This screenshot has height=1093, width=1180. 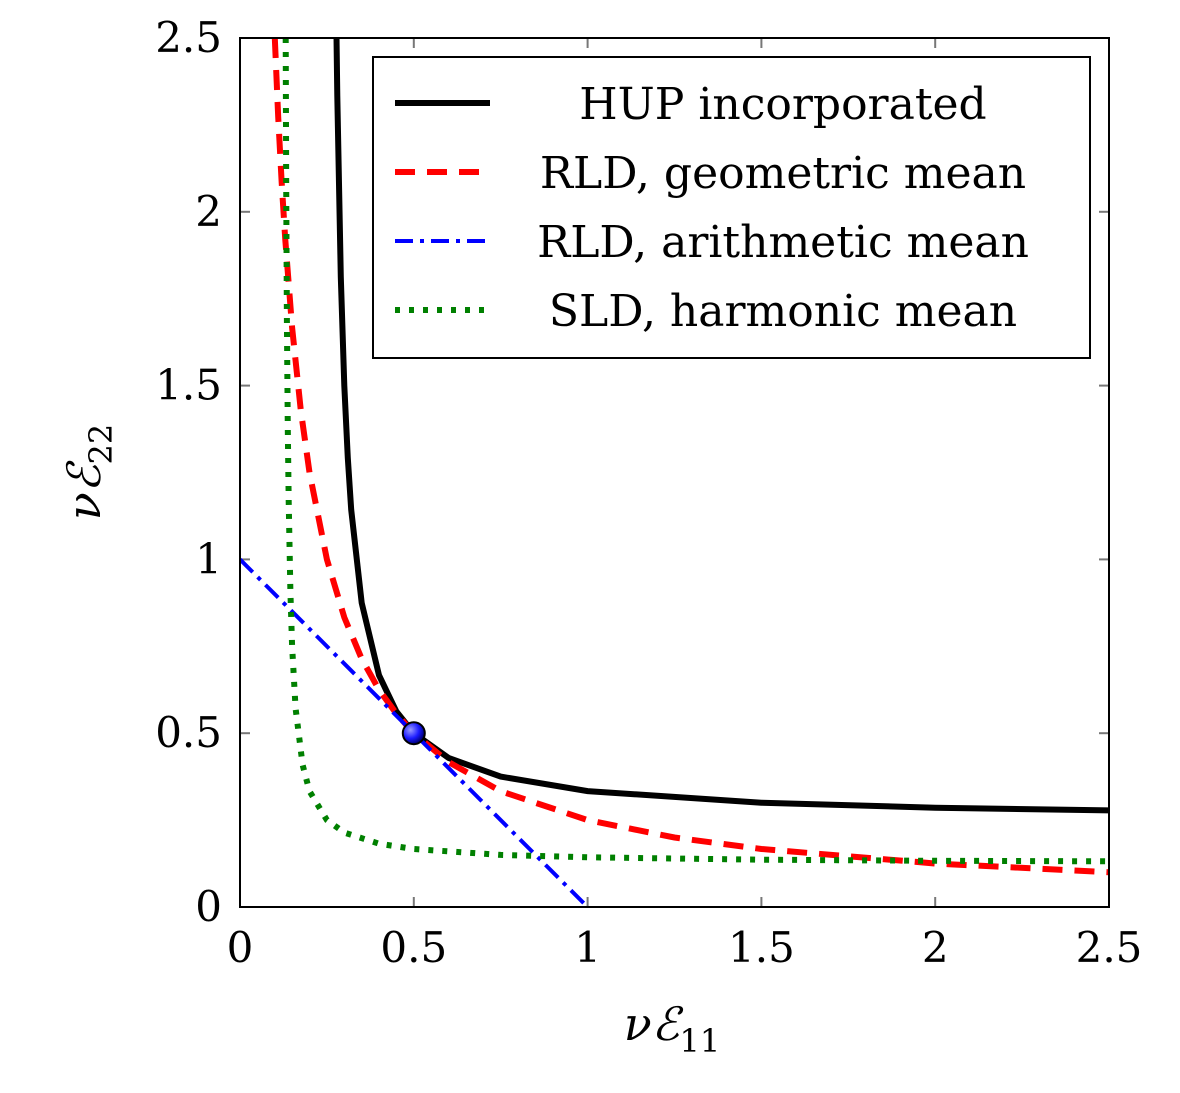 What do you see at coordinates (587, 947) in the screenshot?
I see `x-tick-label: 1` at bounding box center [587, 947].